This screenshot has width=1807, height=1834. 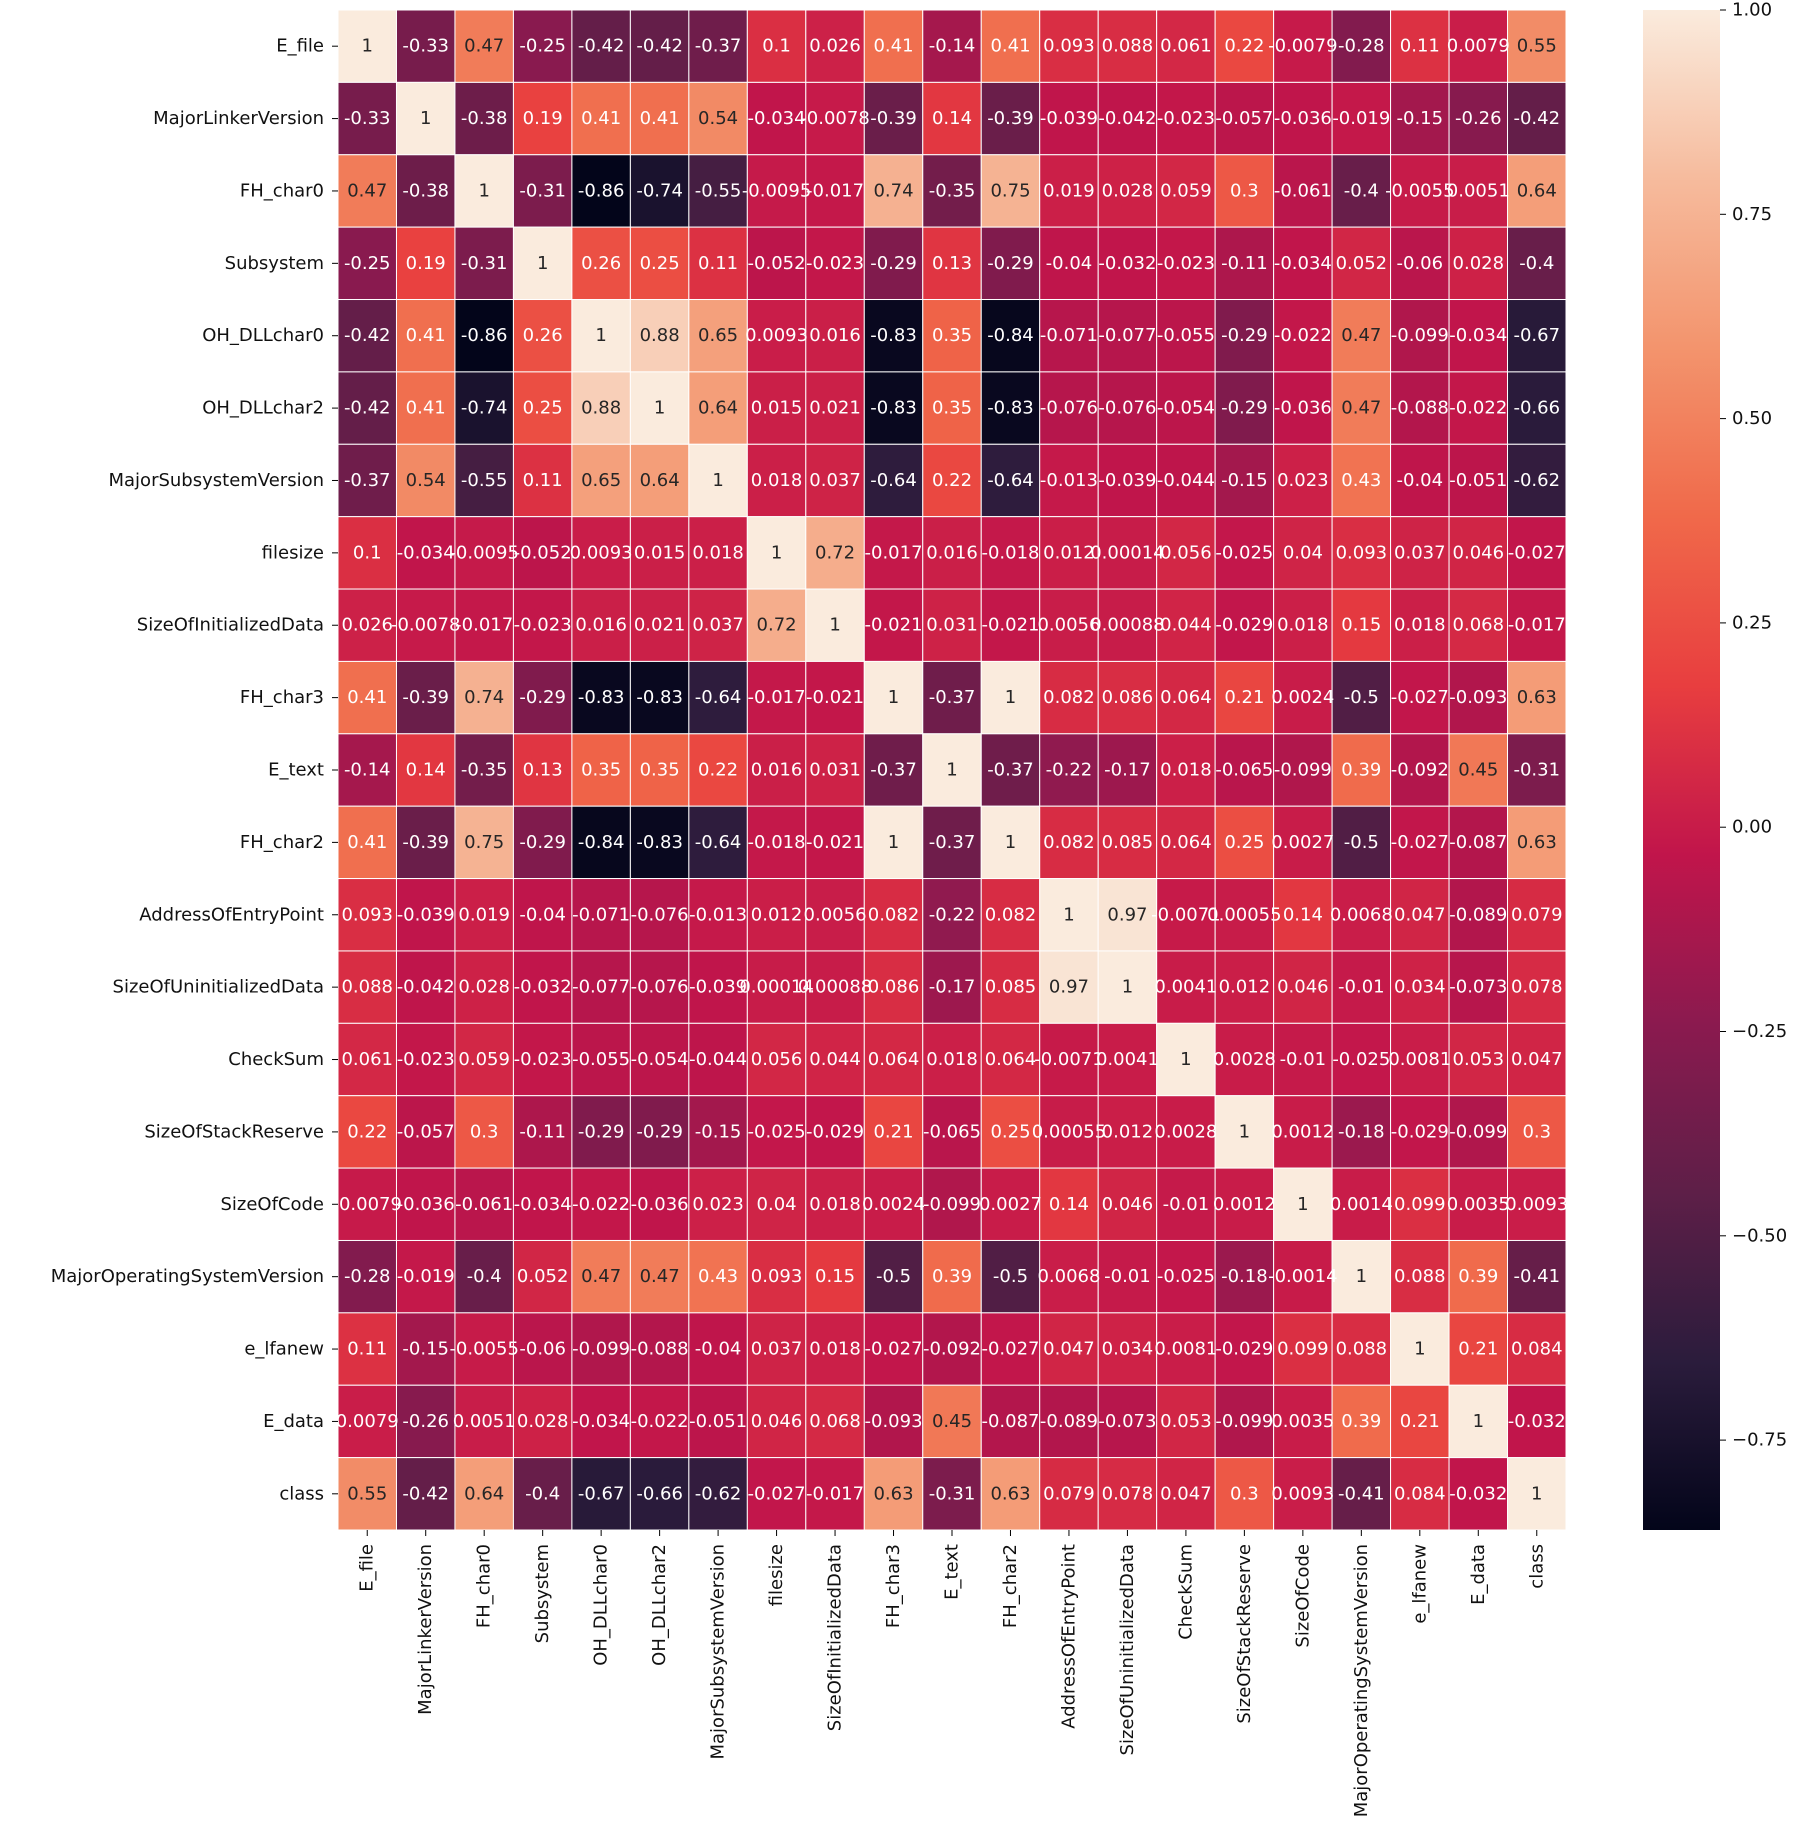 What do you see at coordinates (1128, 1204) in the screenshot?
I see `cell-value-label: 0.046` at bounding box center [1128, 1204].